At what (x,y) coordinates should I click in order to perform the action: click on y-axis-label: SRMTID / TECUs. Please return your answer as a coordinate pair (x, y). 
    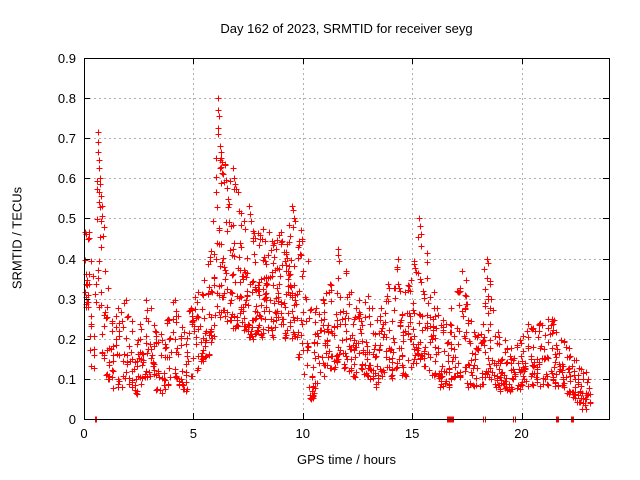
    Looking at the image, I should click on (17, 238).